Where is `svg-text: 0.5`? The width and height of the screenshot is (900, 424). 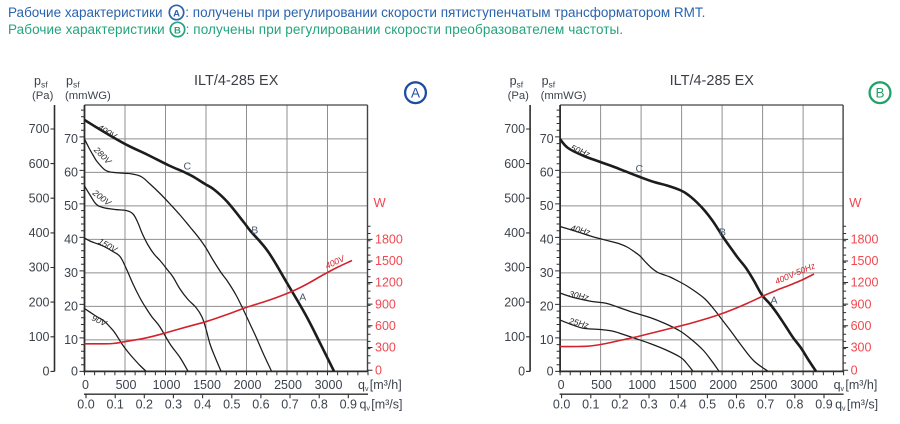
svg-text: 0.5 is located at coordinates (231, 405).